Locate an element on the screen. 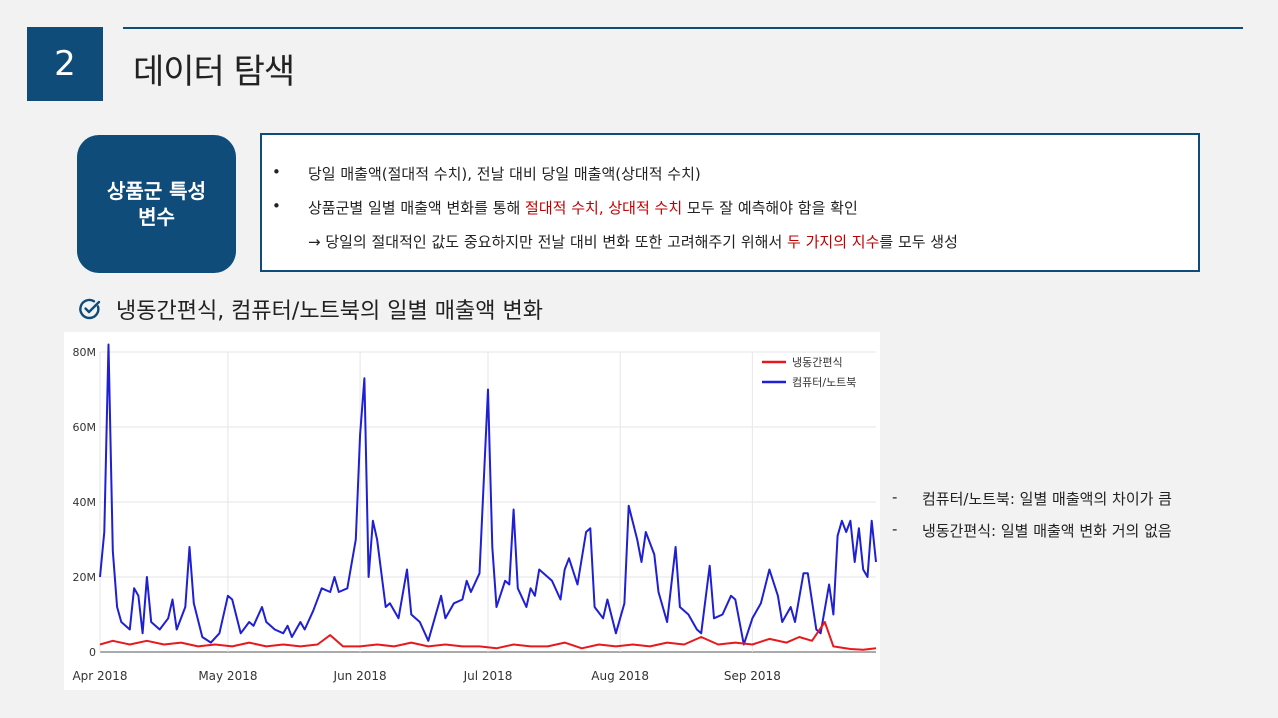  chart-subheading-text: 냉동간편식, 컴퓨터/노트북의 일별 매출액 변화 is located at coordinates (329, 311).